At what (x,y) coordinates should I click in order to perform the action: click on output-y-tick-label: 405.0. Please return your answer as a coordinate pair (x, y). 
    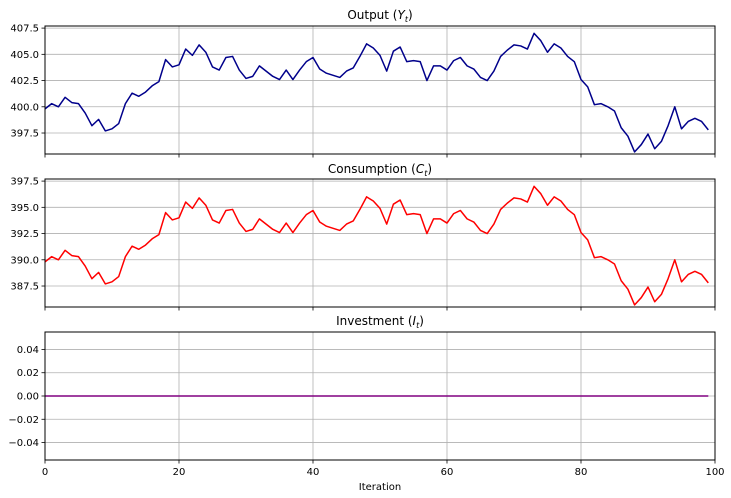
    Looking at the image, I should click on (24, 55).